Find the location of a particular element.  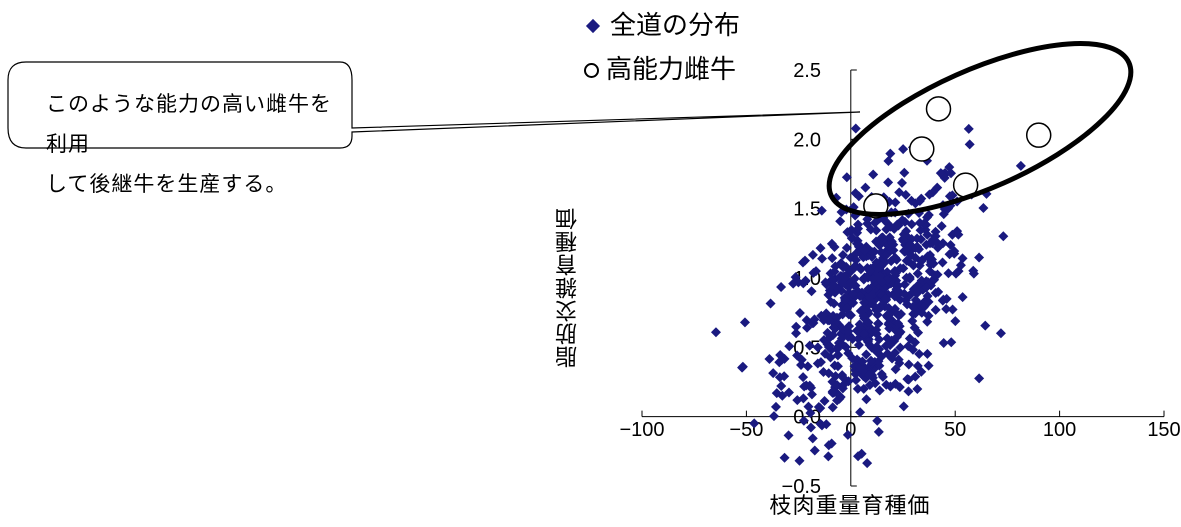

x-tick-label: −100 is located at coordinates (641, 430).